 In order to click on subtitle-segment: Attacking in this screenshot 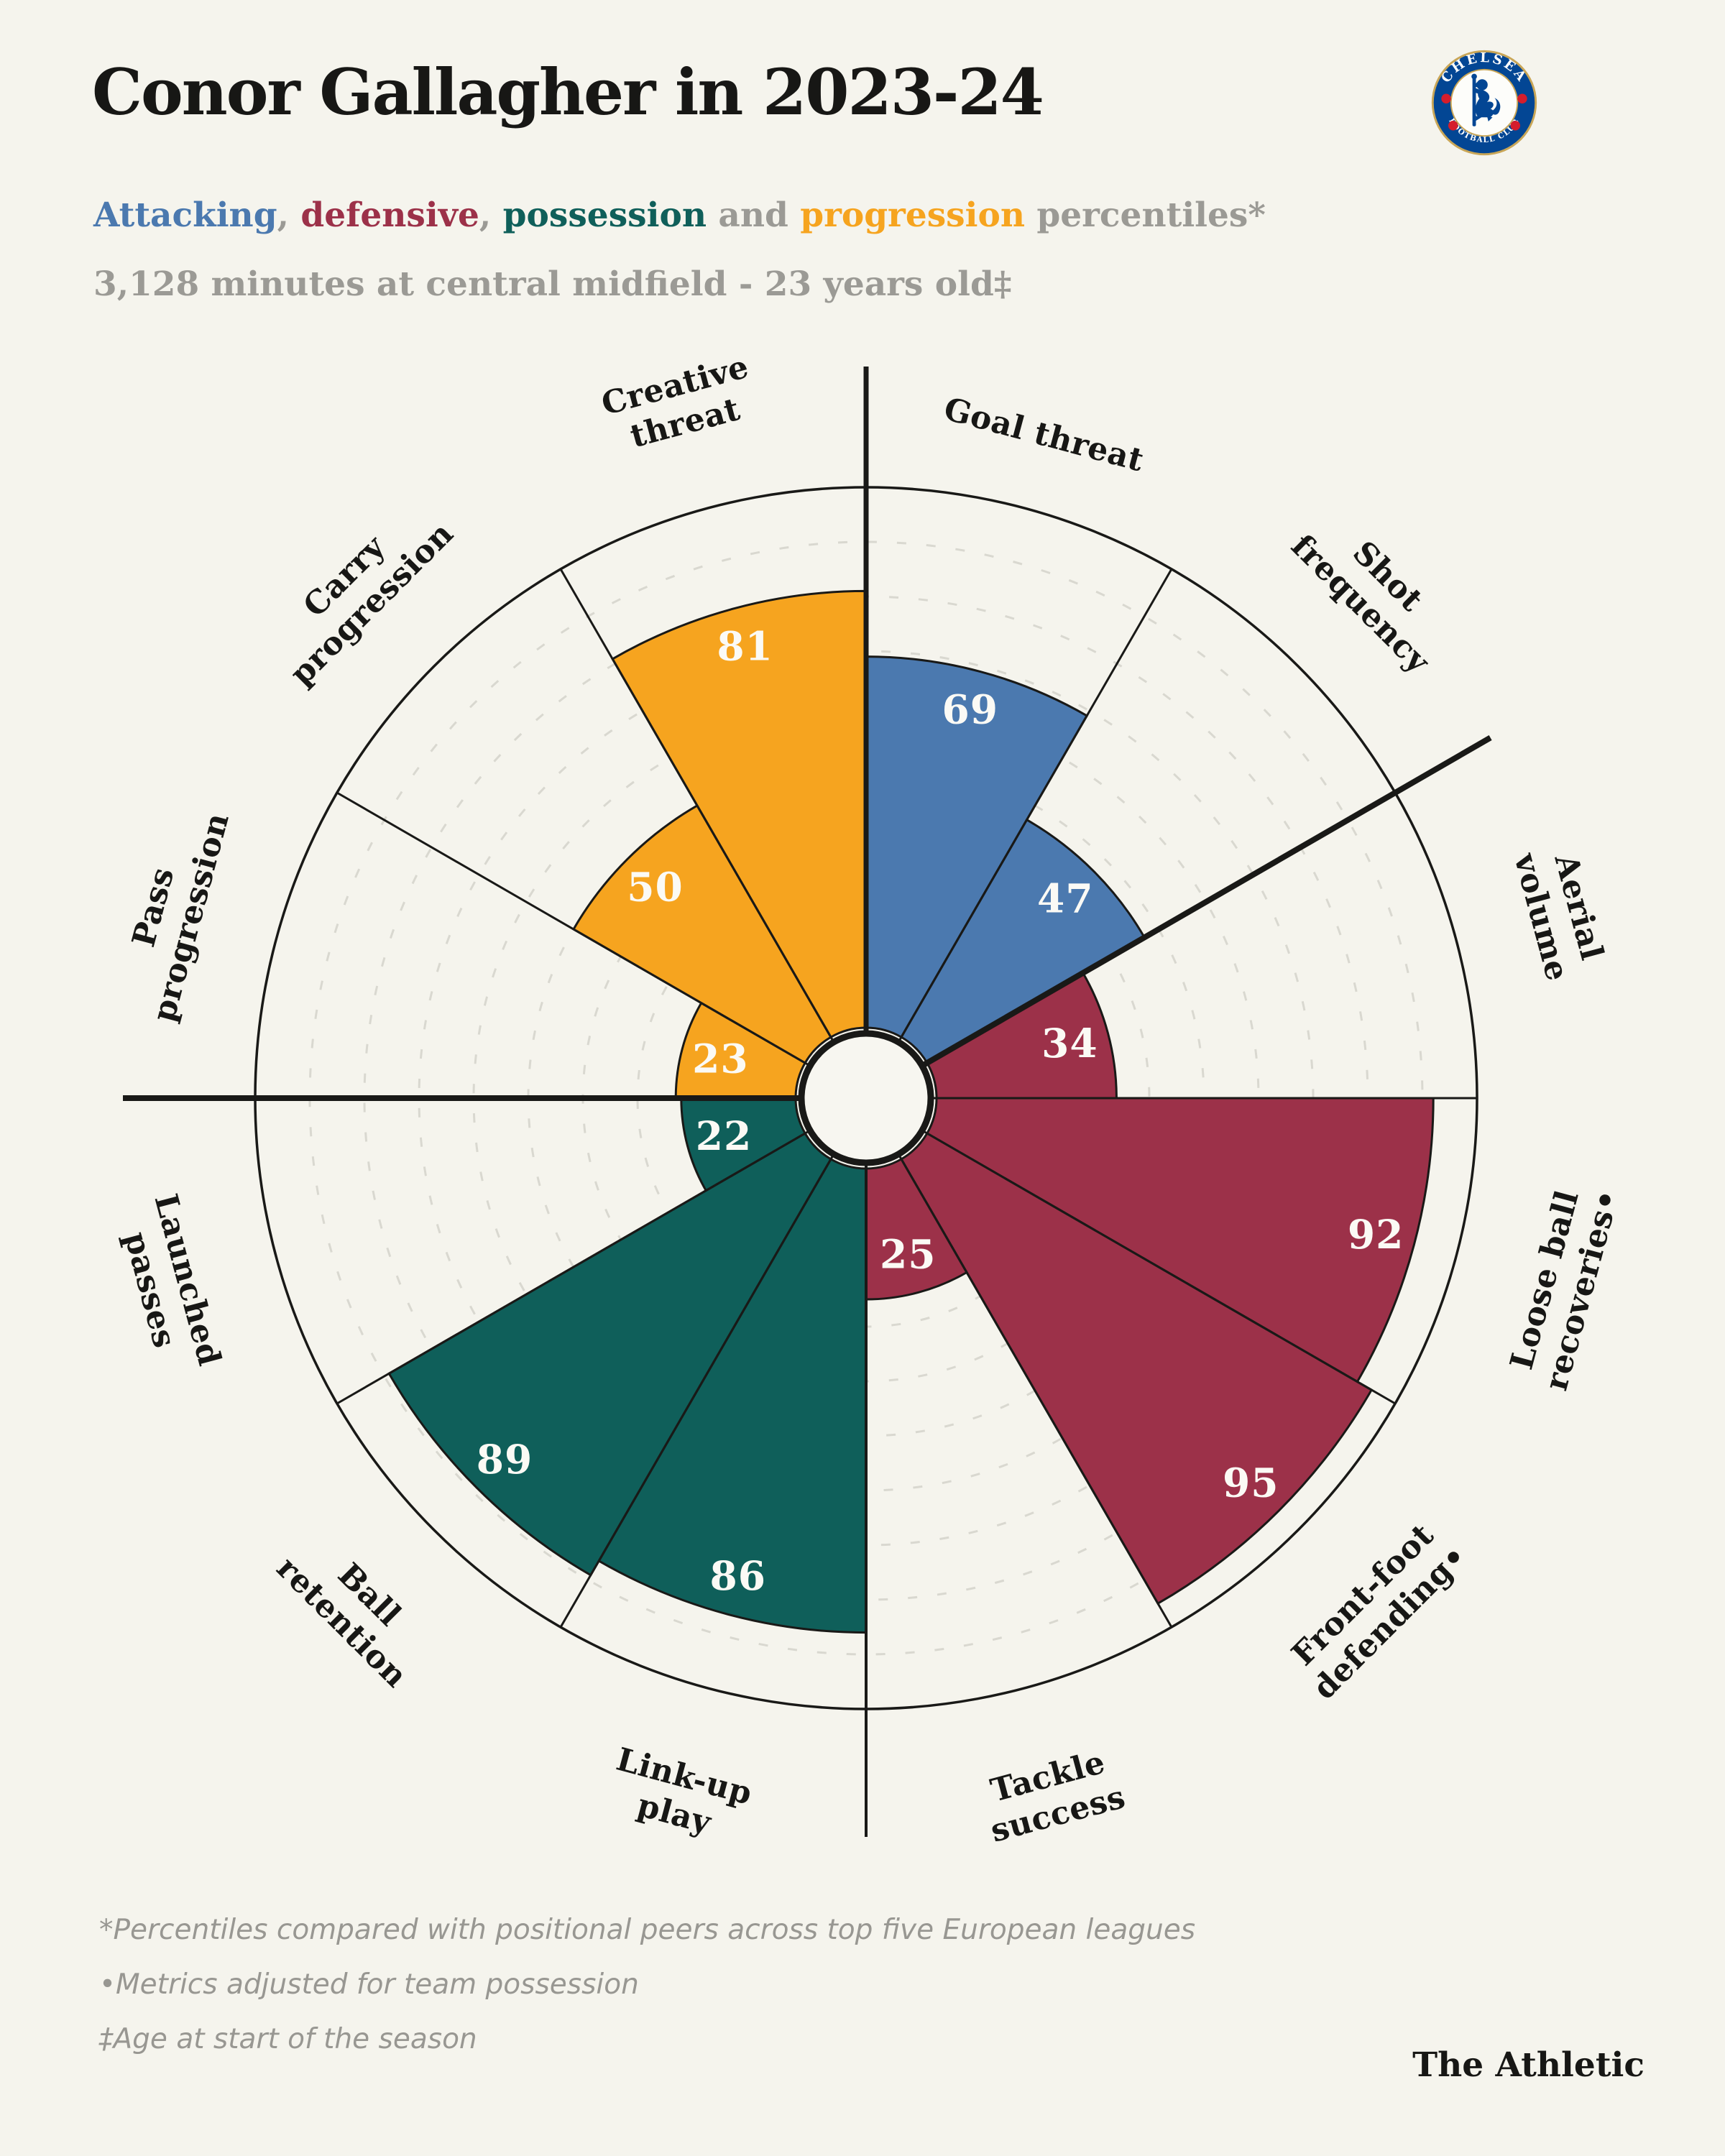, I will do `click(185, 215)`.